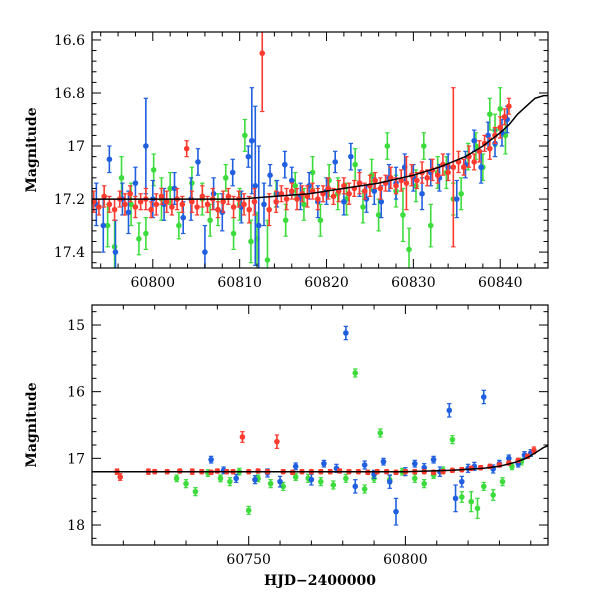 This screenshot has width=600, height=600. I want to click on top-xtick-label-0: 60800, so click(153, 283).